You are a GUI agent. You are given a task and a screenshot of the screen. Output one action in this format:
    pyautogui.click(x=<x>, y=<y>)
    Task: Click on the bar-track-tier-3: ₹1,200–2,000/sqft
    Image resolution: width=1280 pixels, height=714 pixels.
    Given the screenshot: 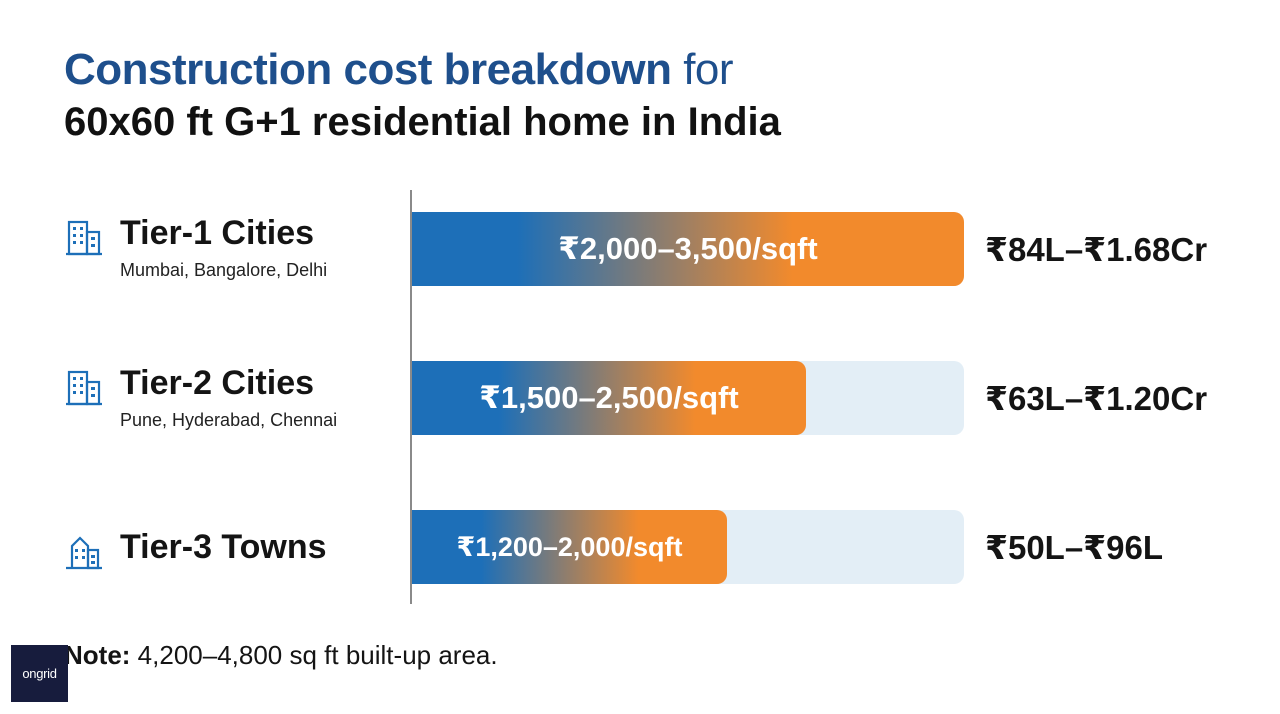 What is the action you would take?
    pyautogui.click(x=688, y=547)
    